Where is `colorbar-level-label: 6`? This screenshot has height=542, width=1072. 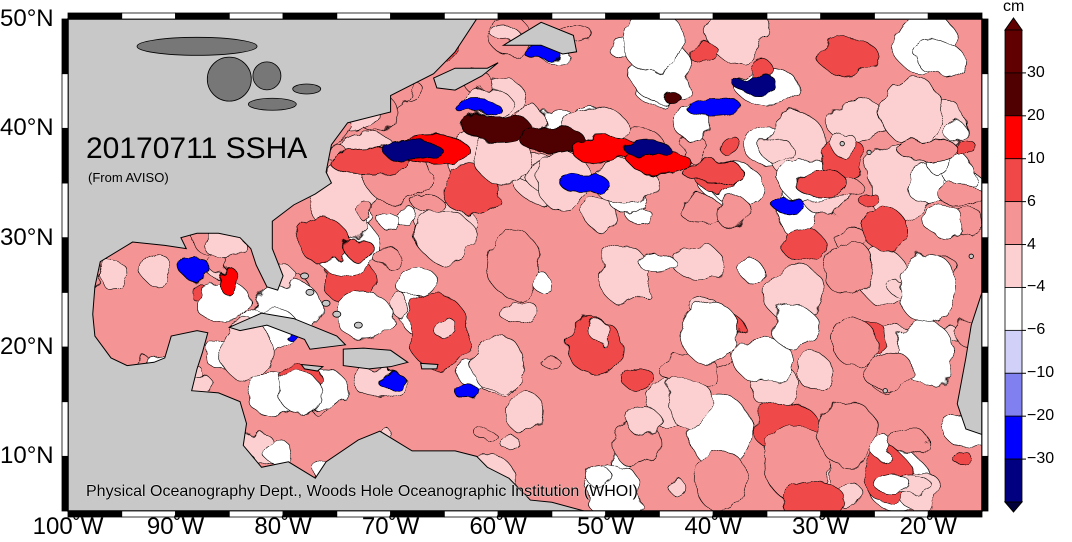
colorbar-level-label: 6 is located at coordinates (1031, 201).